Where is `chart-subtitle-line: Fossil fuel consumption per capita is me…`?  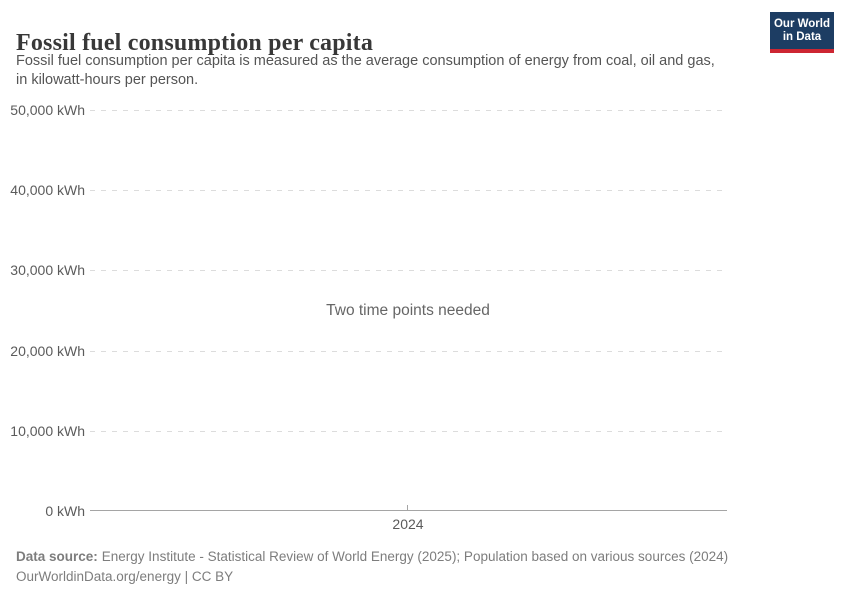
chart-subtitle-line: Fossil fuel consumption per capita is me… is located at coordinates (365, 61).